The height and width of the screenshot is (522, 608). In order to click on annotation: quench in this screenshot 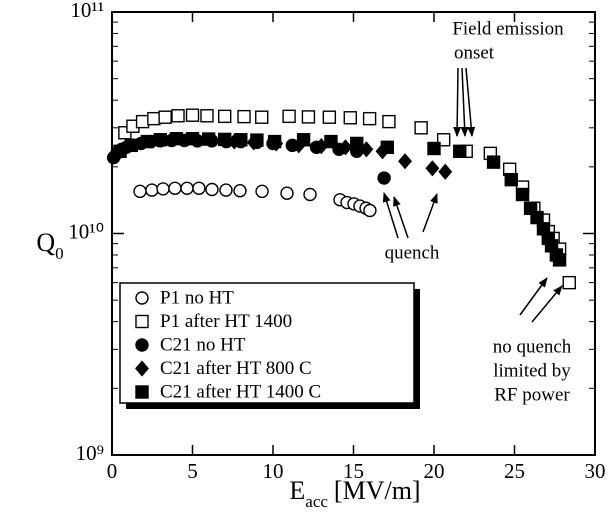, I will do `click(412, 252)`.